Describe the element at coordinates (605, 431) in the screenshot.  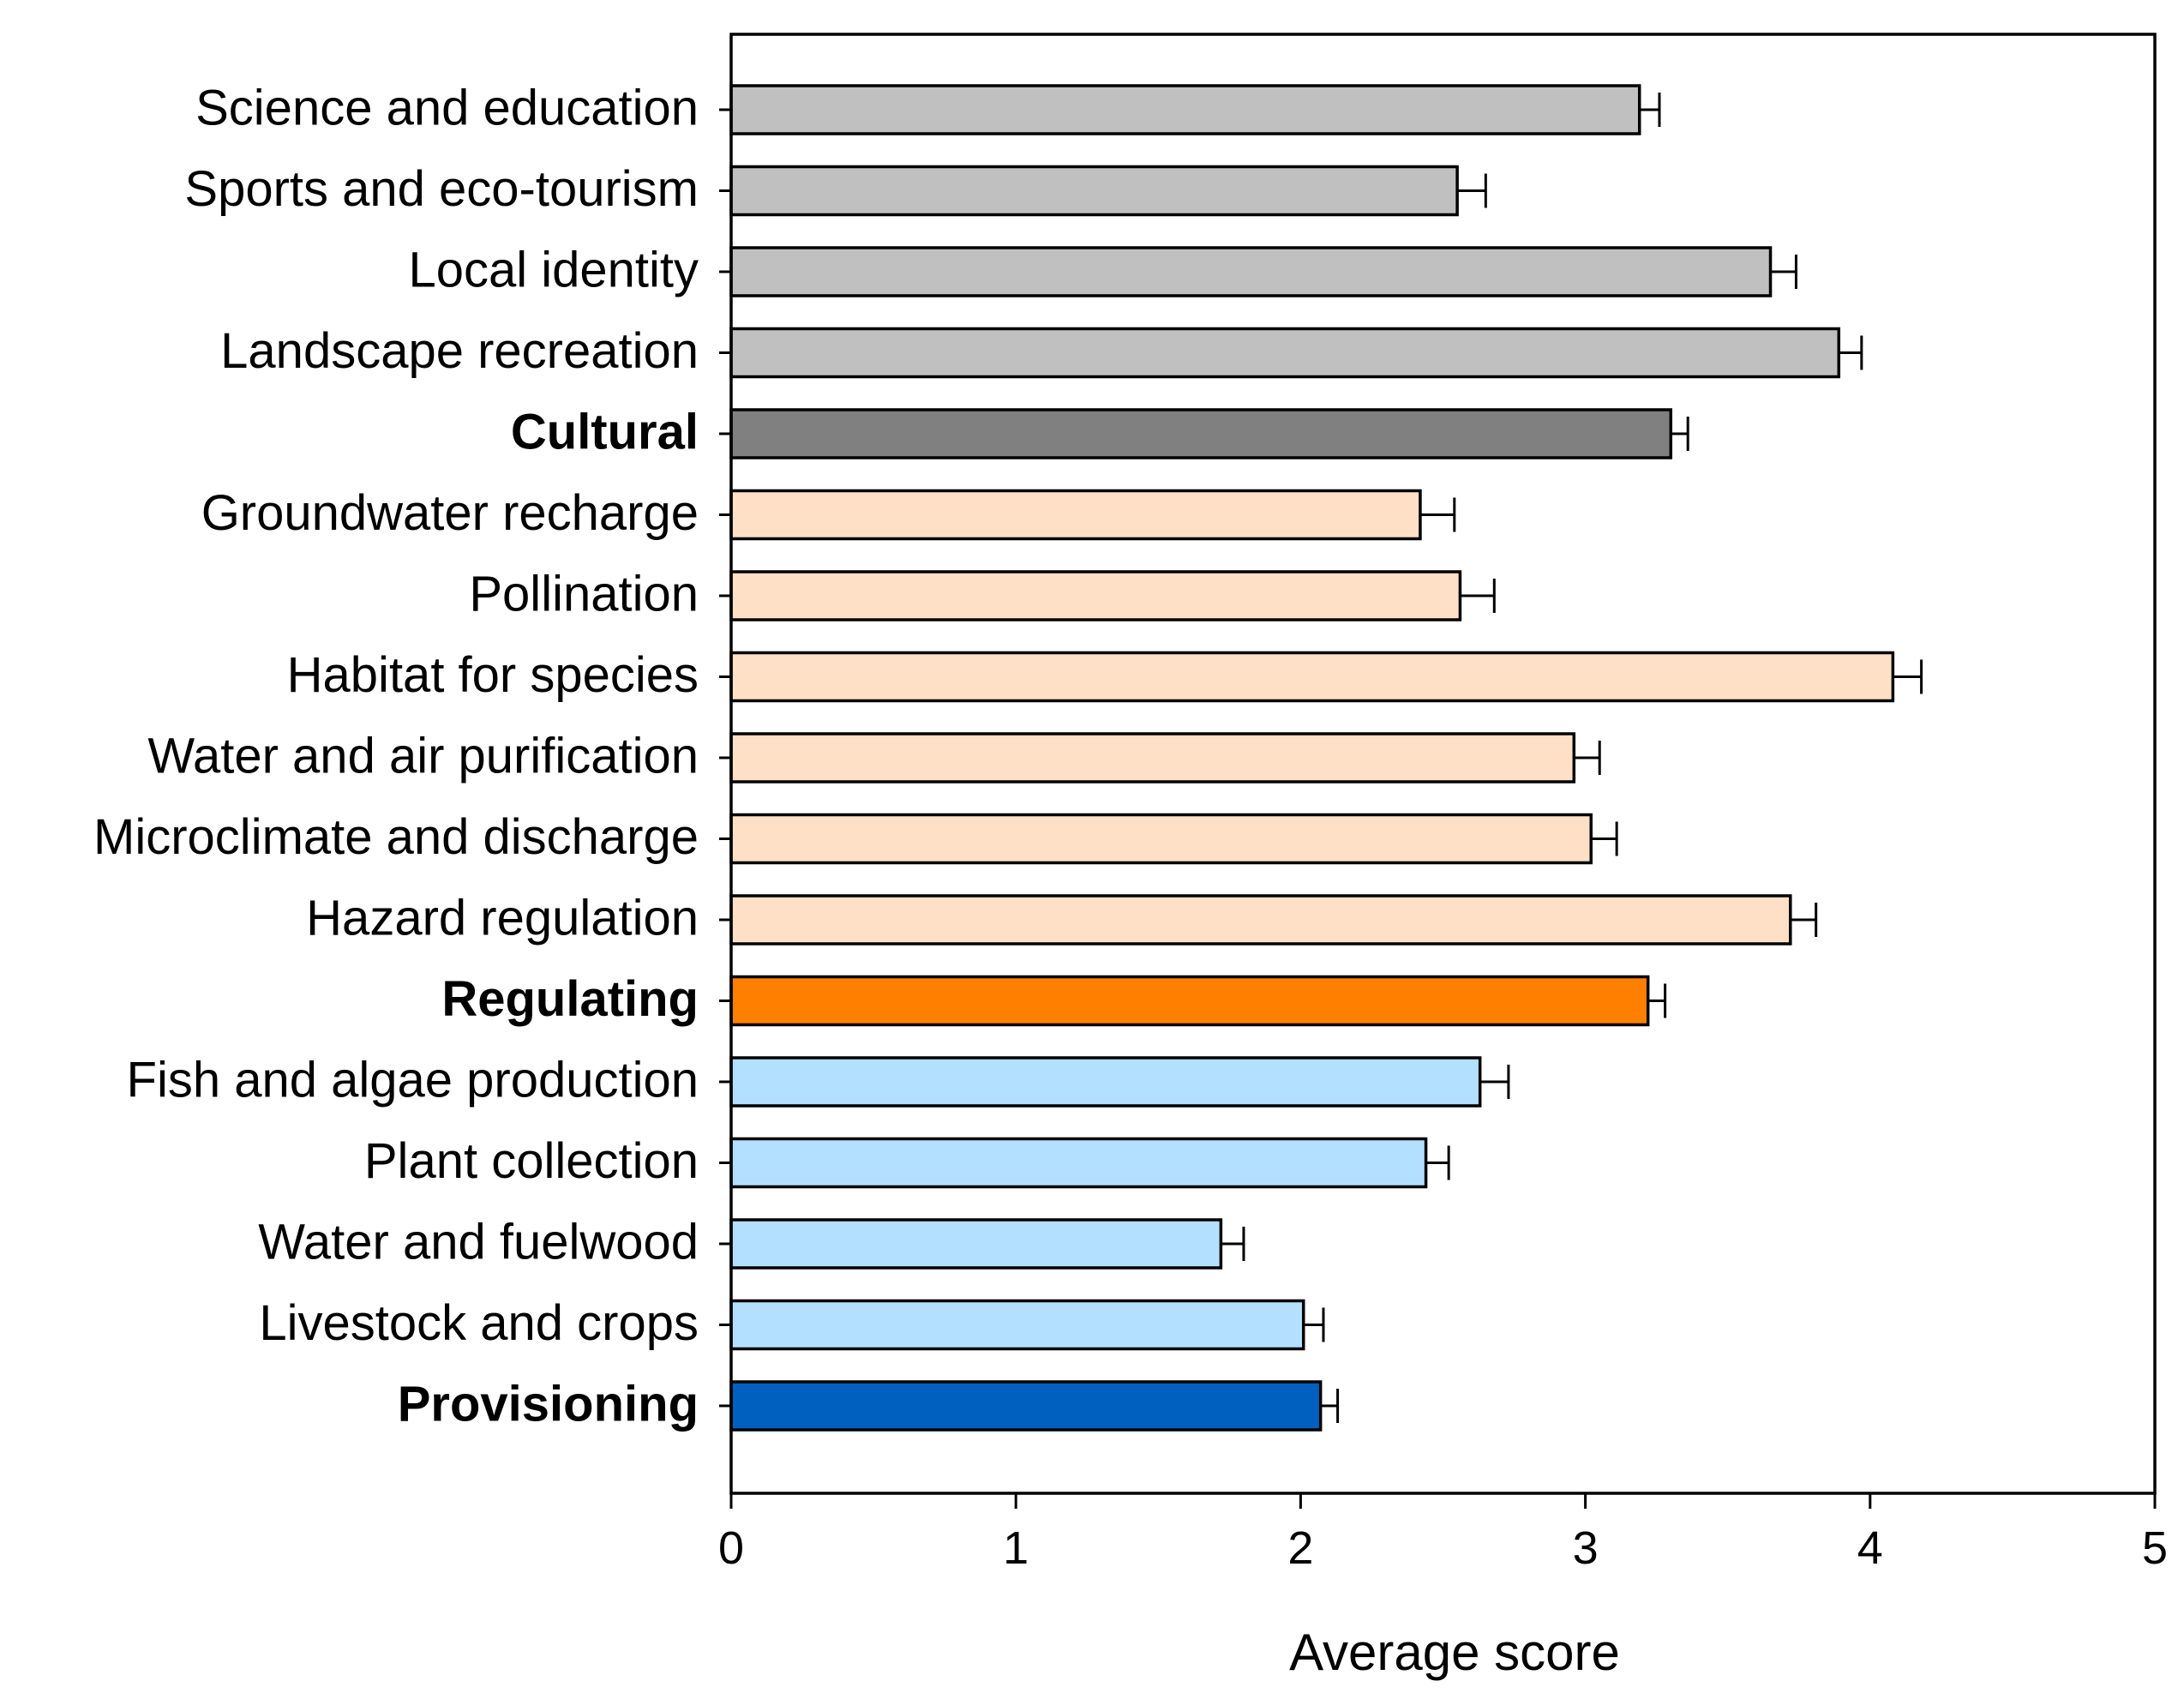
I see `category-label: Cultural` at that location.